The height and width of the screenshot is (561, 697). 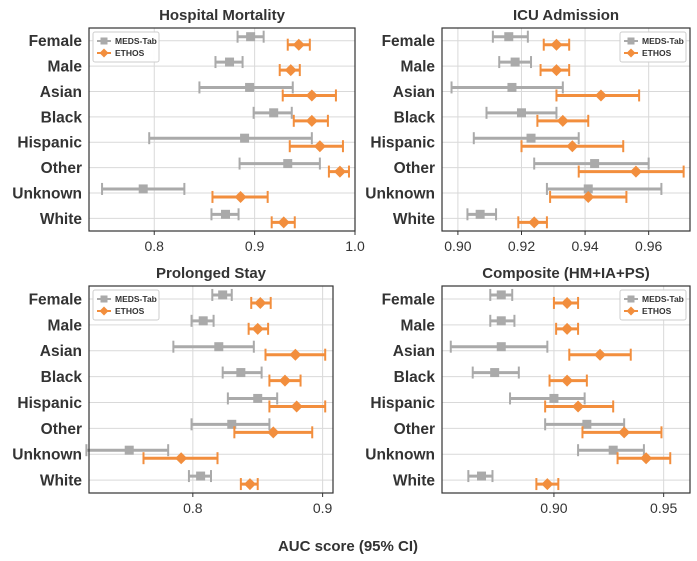 What do you see at coordinates (414, 219) in the screenshot?
I see `category-label: White` at bounding box center [414, 219].